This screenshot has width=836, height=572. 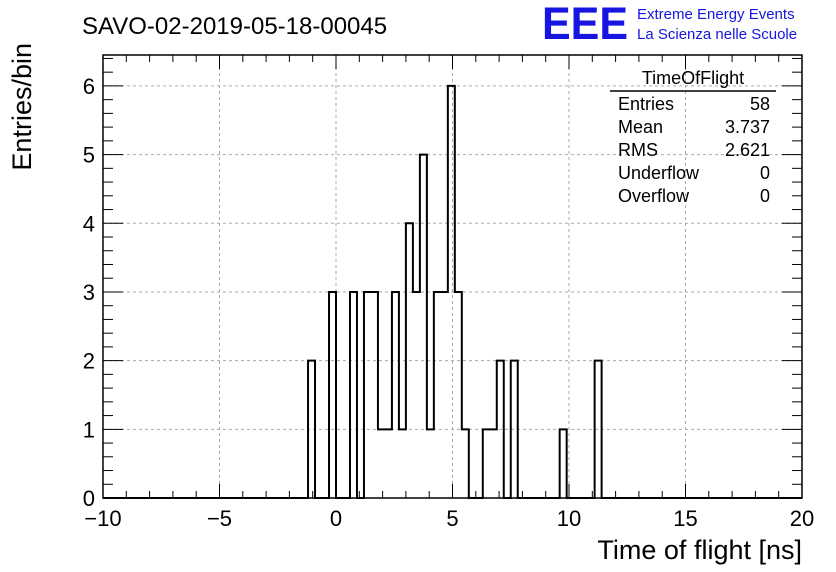 I want to click on y-tick-label: 3, so click(x=89, y=292).